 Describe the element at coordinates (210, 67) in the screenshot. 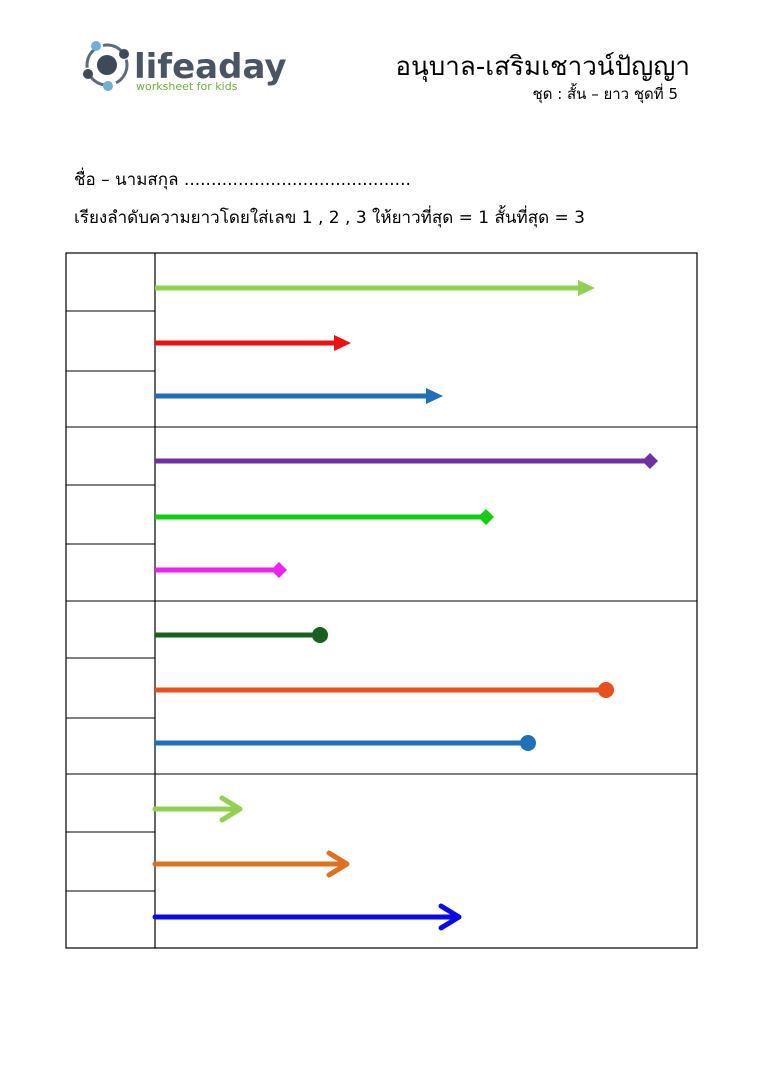

I see `logo-name: lifeaday` at that location.